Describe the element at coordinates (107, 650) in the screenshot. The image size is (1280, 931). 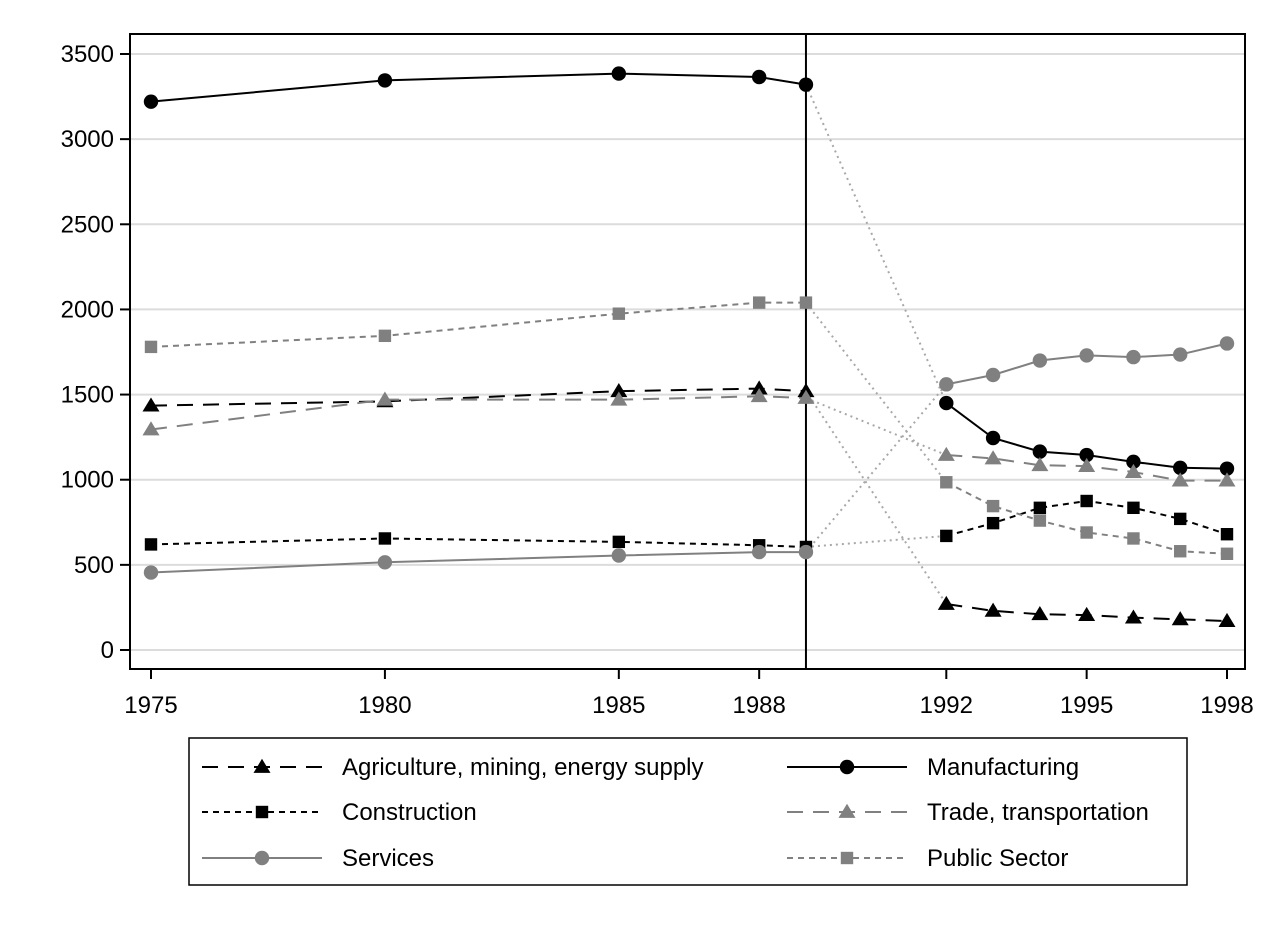
I see `y-tick-label: 0` at that location.